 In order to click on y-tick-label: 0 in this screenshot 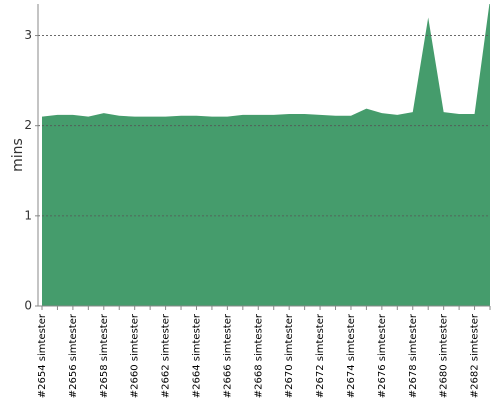, I will do `click(28, 306)`.